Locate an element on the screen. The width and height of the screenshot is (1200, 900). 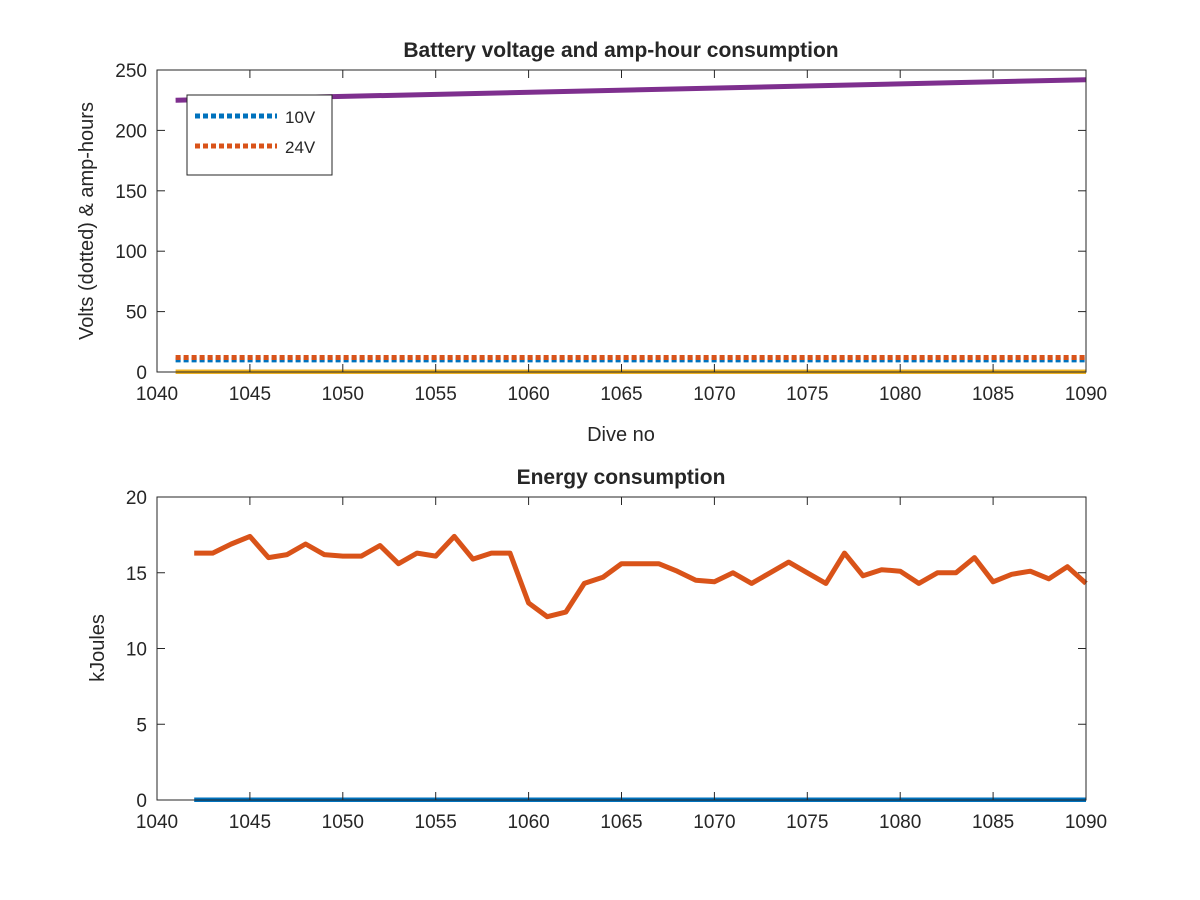
bottom-chart-y-tick-label: 20 is located at coordinates (136, 498).